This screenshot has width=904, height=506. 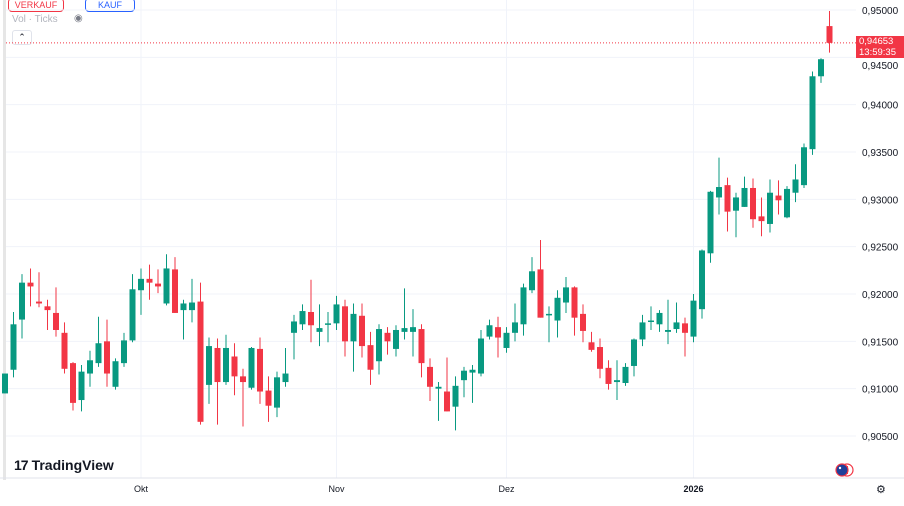 I want to click on tradingview-logo: 17 TradingView, so click(x=64, y=465).